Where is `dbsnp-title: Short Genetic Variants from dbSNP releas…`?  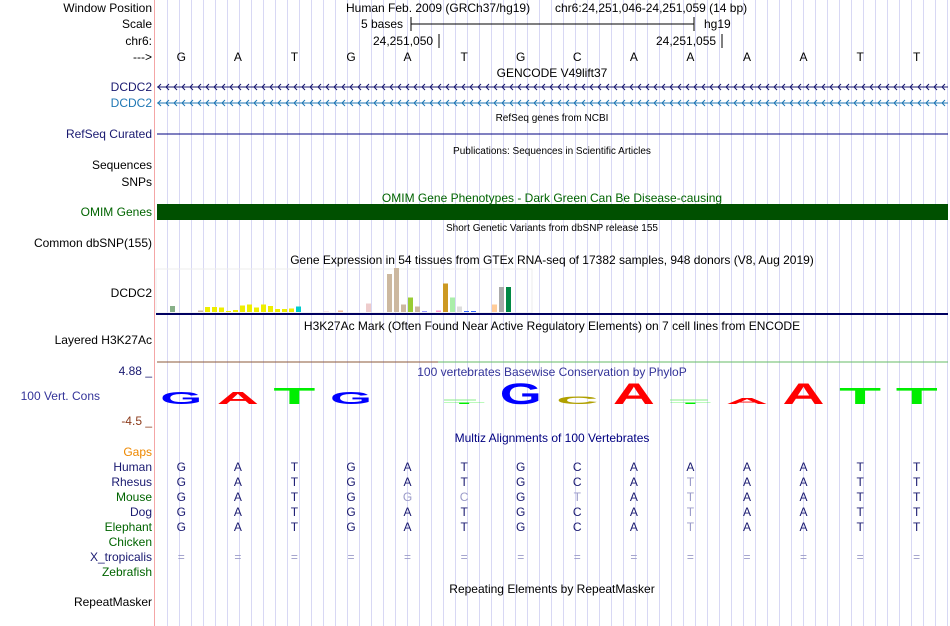 dbsnp-title: Short Genetic Variants from dbSNP releas… is located at coordinates (552, 228).